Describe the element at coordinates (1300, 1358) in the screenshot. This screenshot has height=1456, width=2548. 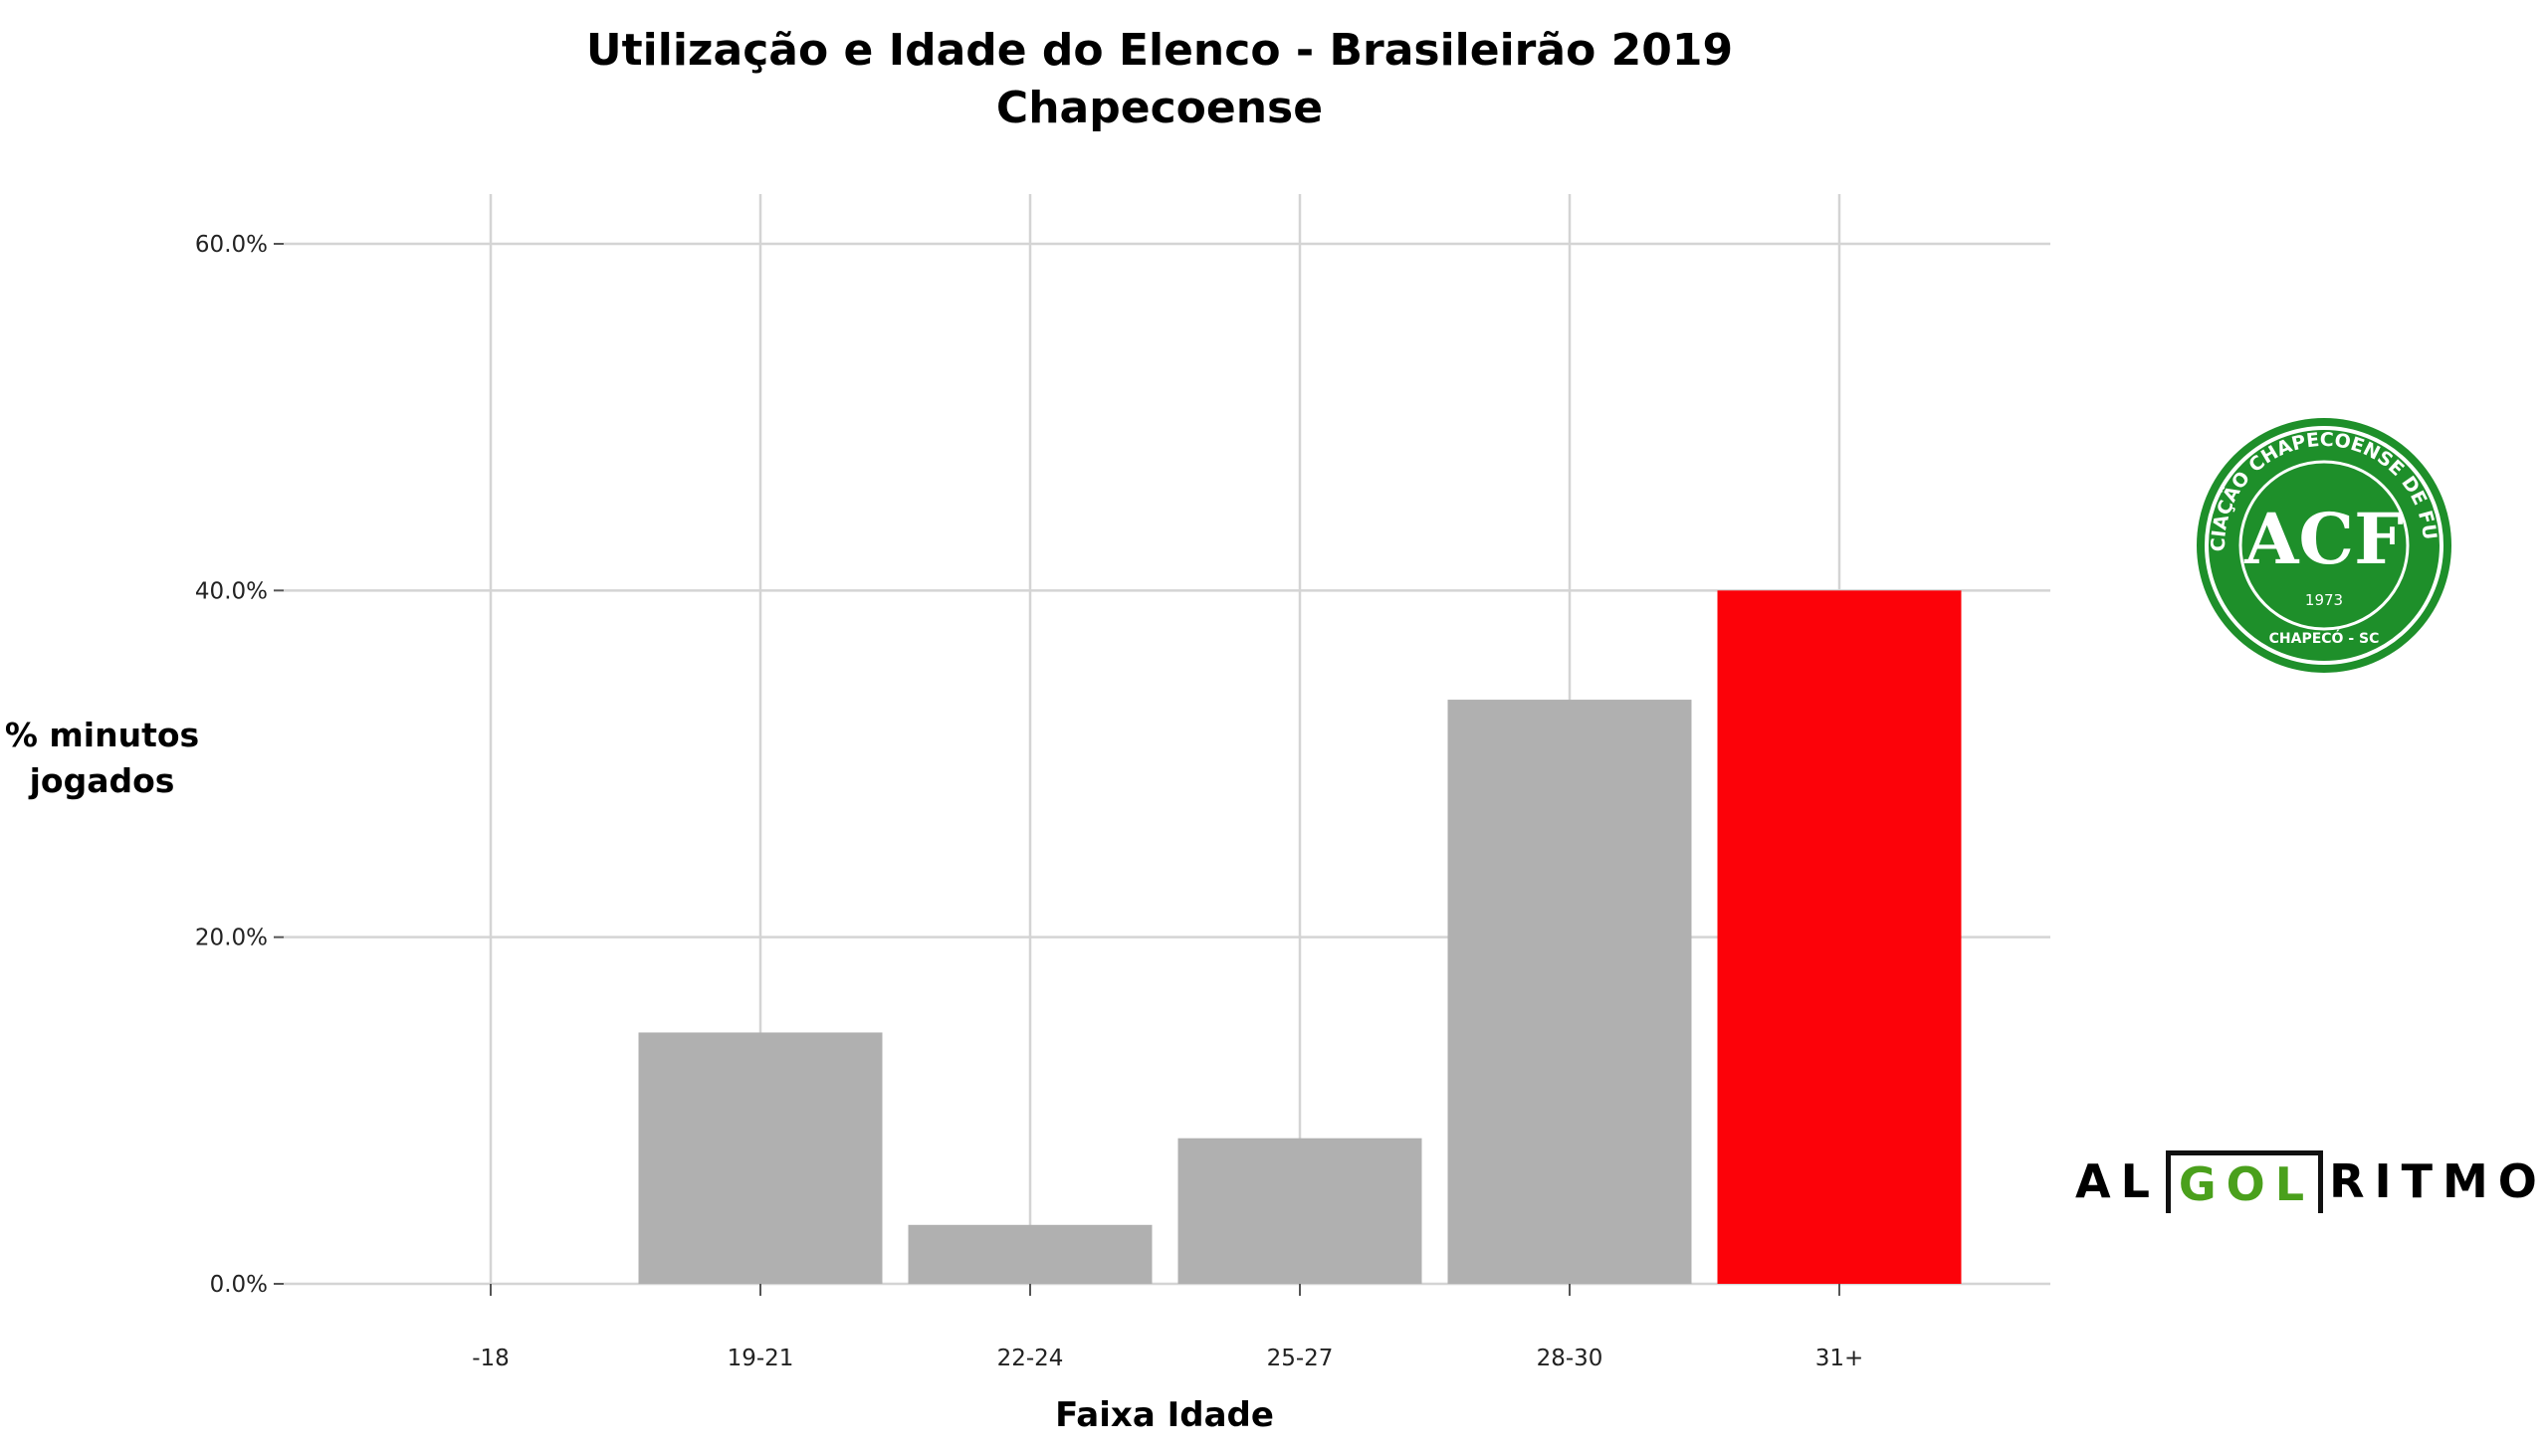
I see `x-tick-label: 25-27` at that location.